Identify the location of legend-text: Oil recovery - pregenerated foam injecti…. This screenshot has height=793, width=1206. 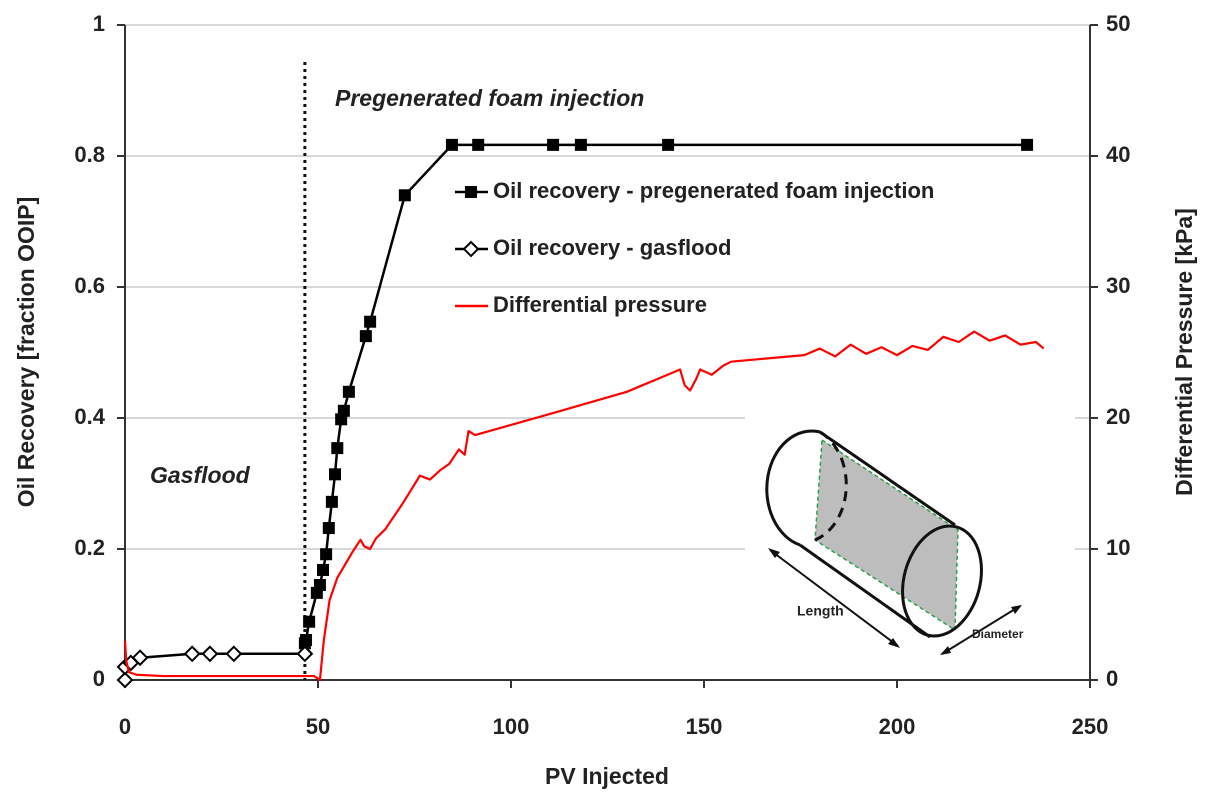
(713, 190).